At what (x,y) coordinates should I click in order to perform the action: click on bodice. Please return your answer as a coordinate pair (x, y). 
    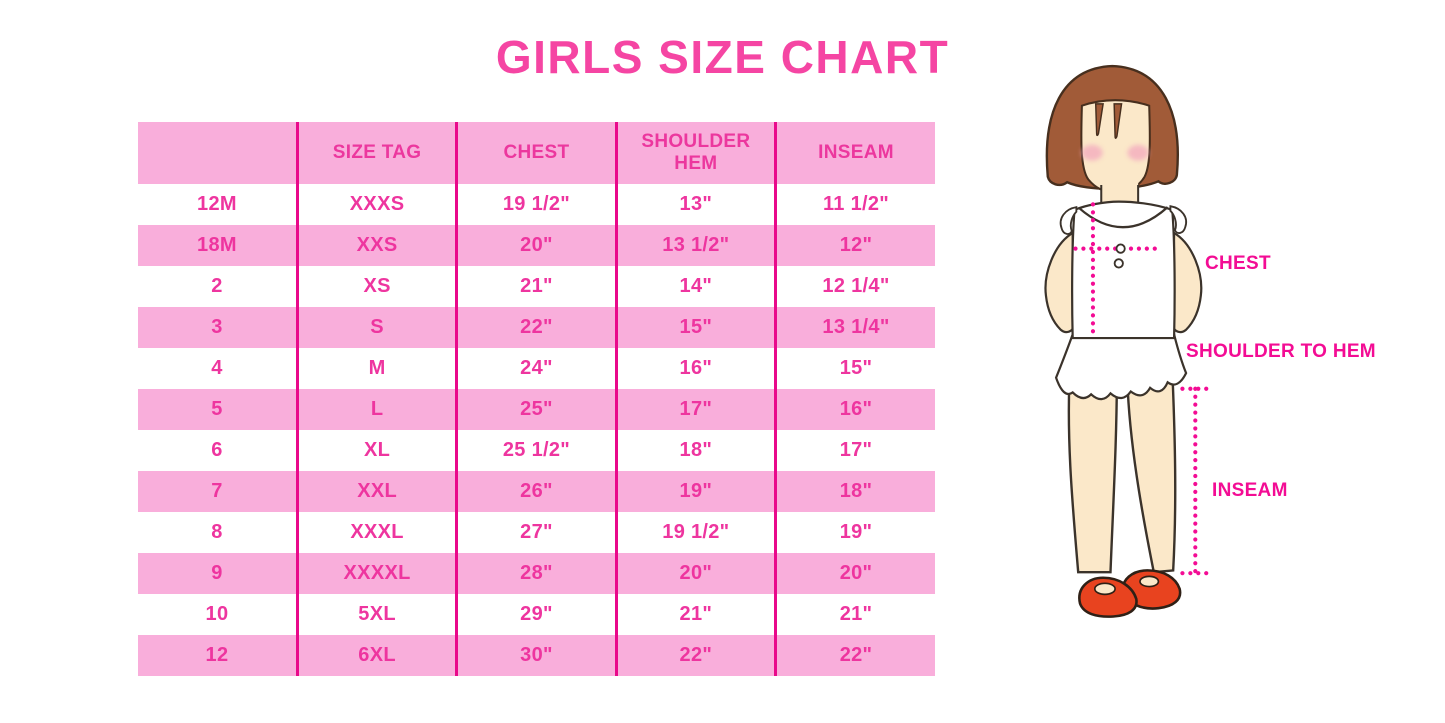
    Looking at the image, I should click on (1123, 270).